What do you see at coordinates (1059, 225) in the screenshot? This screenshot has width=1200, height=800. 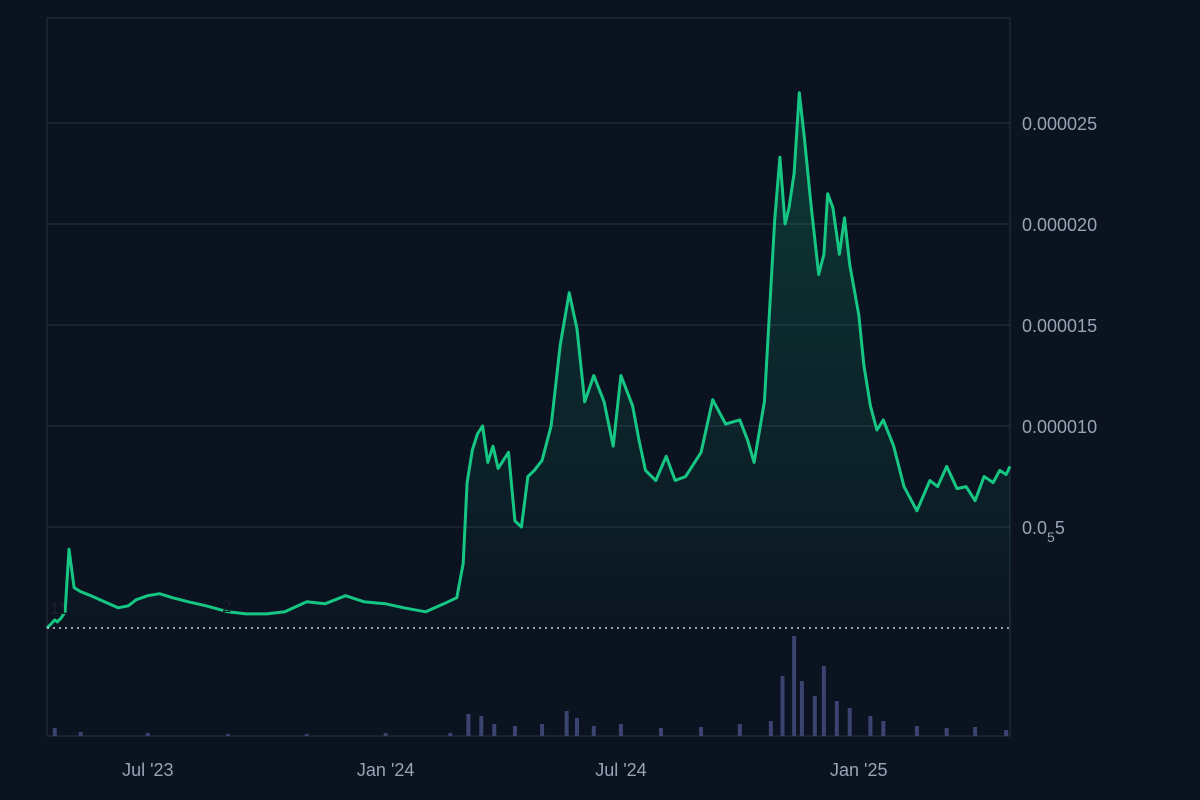 I see `y-tick-label: 0.000020` at bounding box center [1059, 225].